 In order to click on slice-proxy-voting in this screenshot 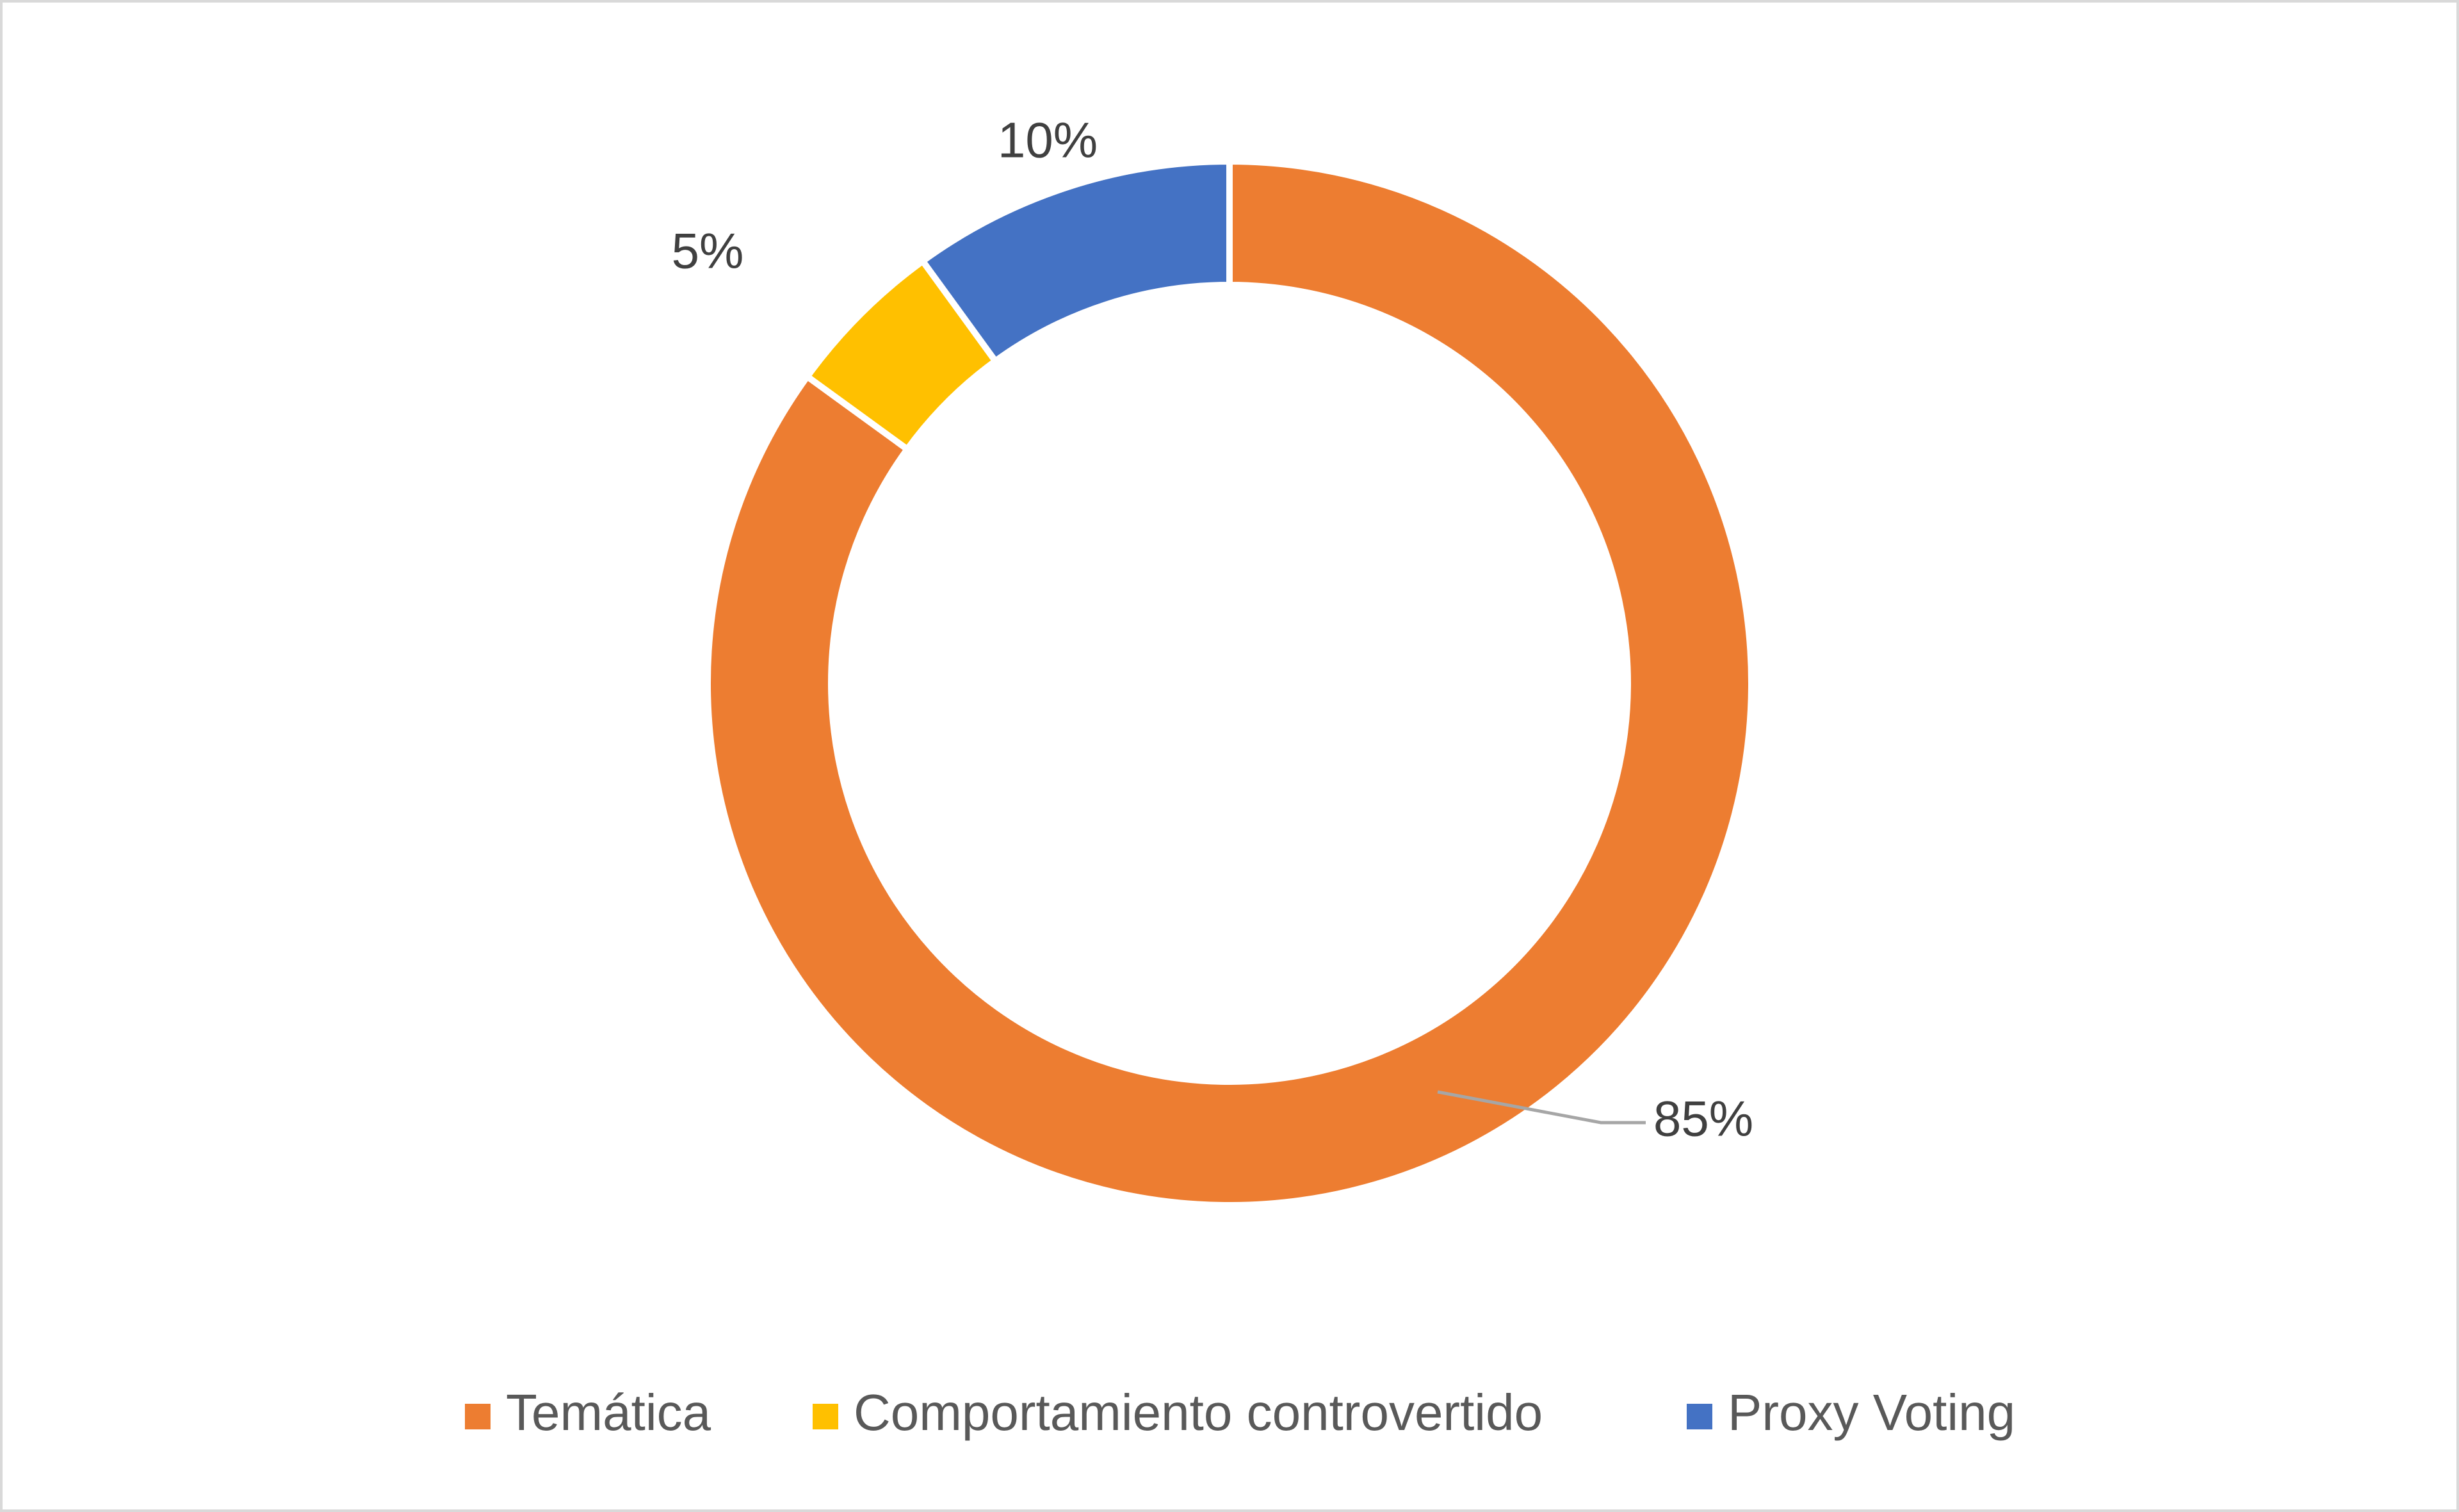, I will do `click(1075, 262)`.